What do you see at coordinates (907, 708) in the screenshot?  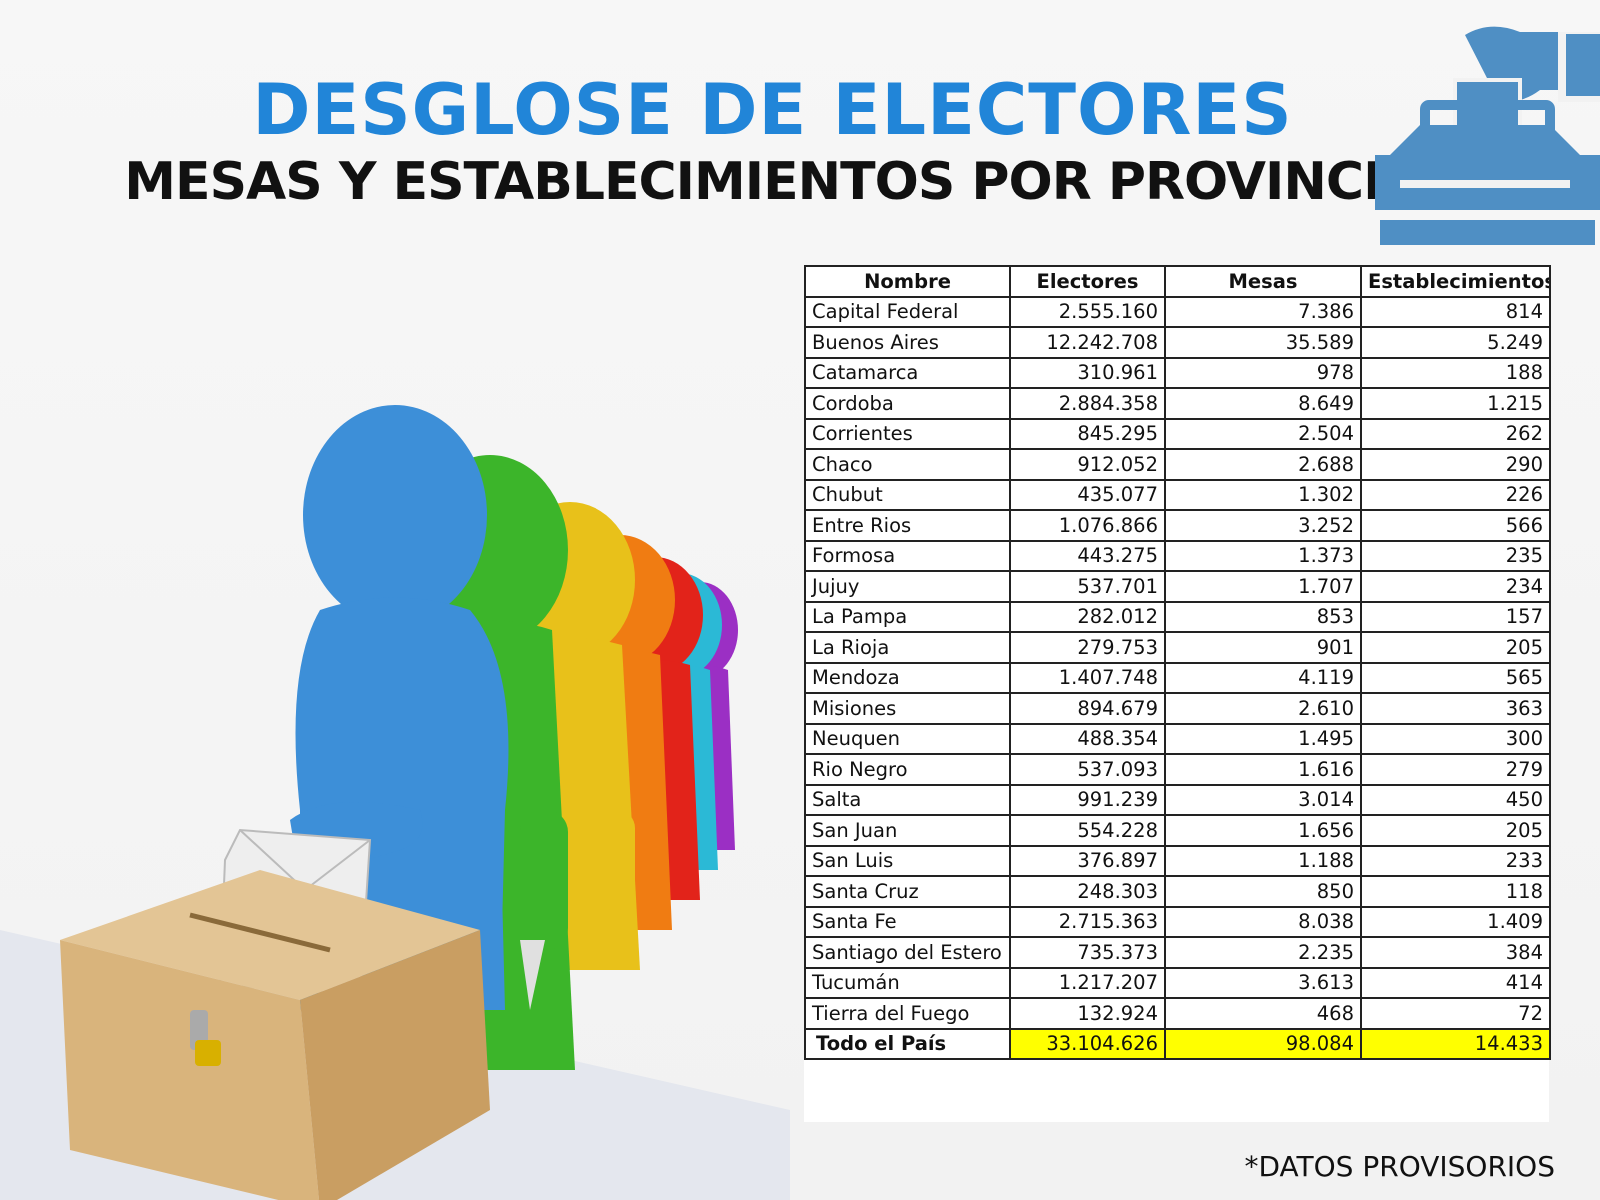 I see `cell-name: Misiones` at bounding box center [907, 708].